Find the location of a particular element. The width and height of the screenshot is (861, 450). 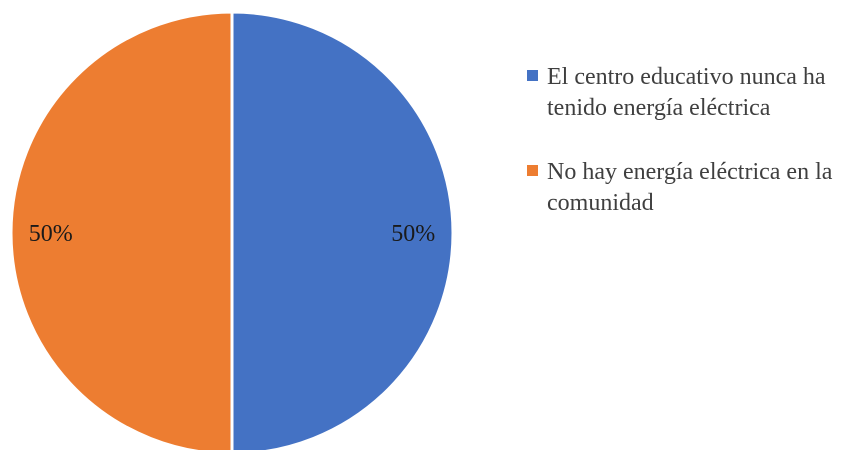

legend-item: No hay energía eléctrica en la comunidad is located at coordinates (692, 188).